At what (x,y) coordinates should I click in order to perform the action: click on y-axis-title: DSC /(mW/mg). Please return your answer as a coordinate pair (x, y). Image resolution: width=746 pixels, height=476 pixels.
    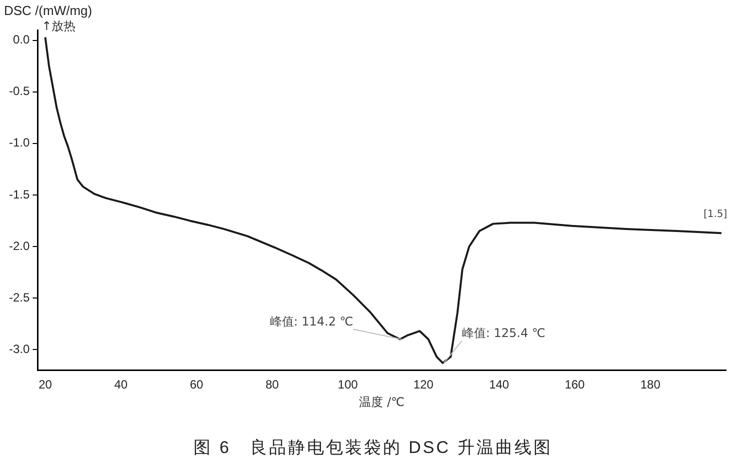
    Looking at the image, I should click on (48, 10).